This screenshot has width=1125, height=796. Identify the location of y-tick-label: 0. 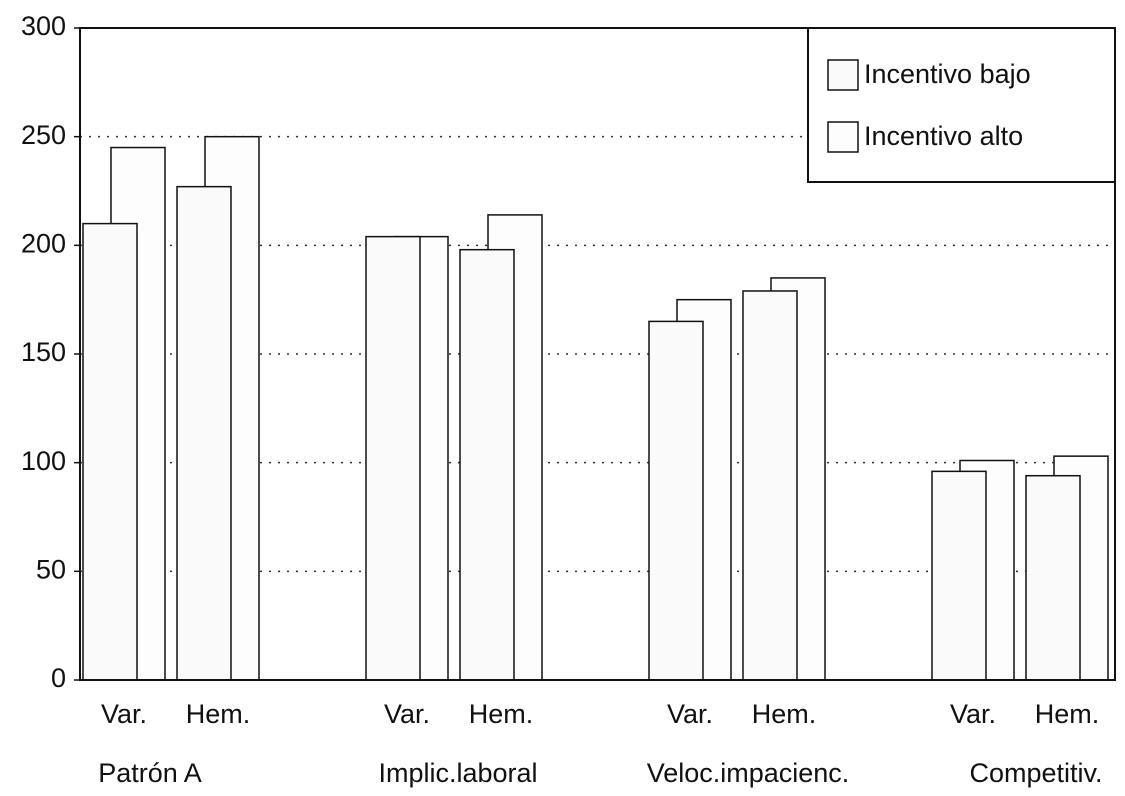
(58, 678).